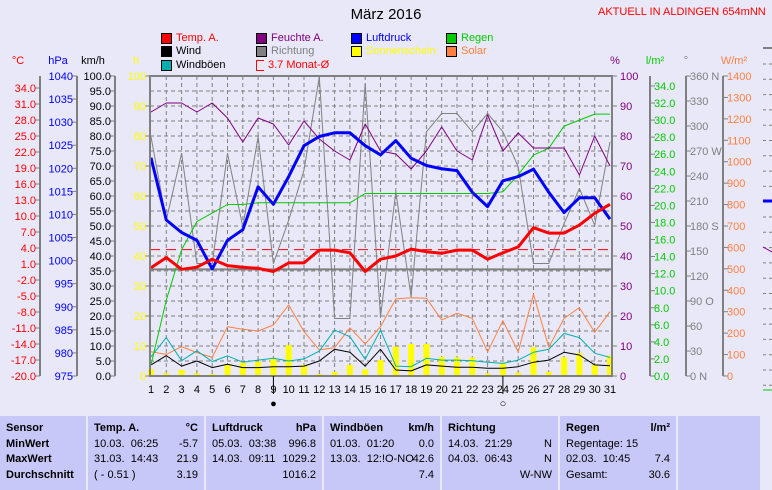  What do you see at coordinates (595, 390) in the screenshot?
I see `day-label: 30` at bounding box center [595, 390].